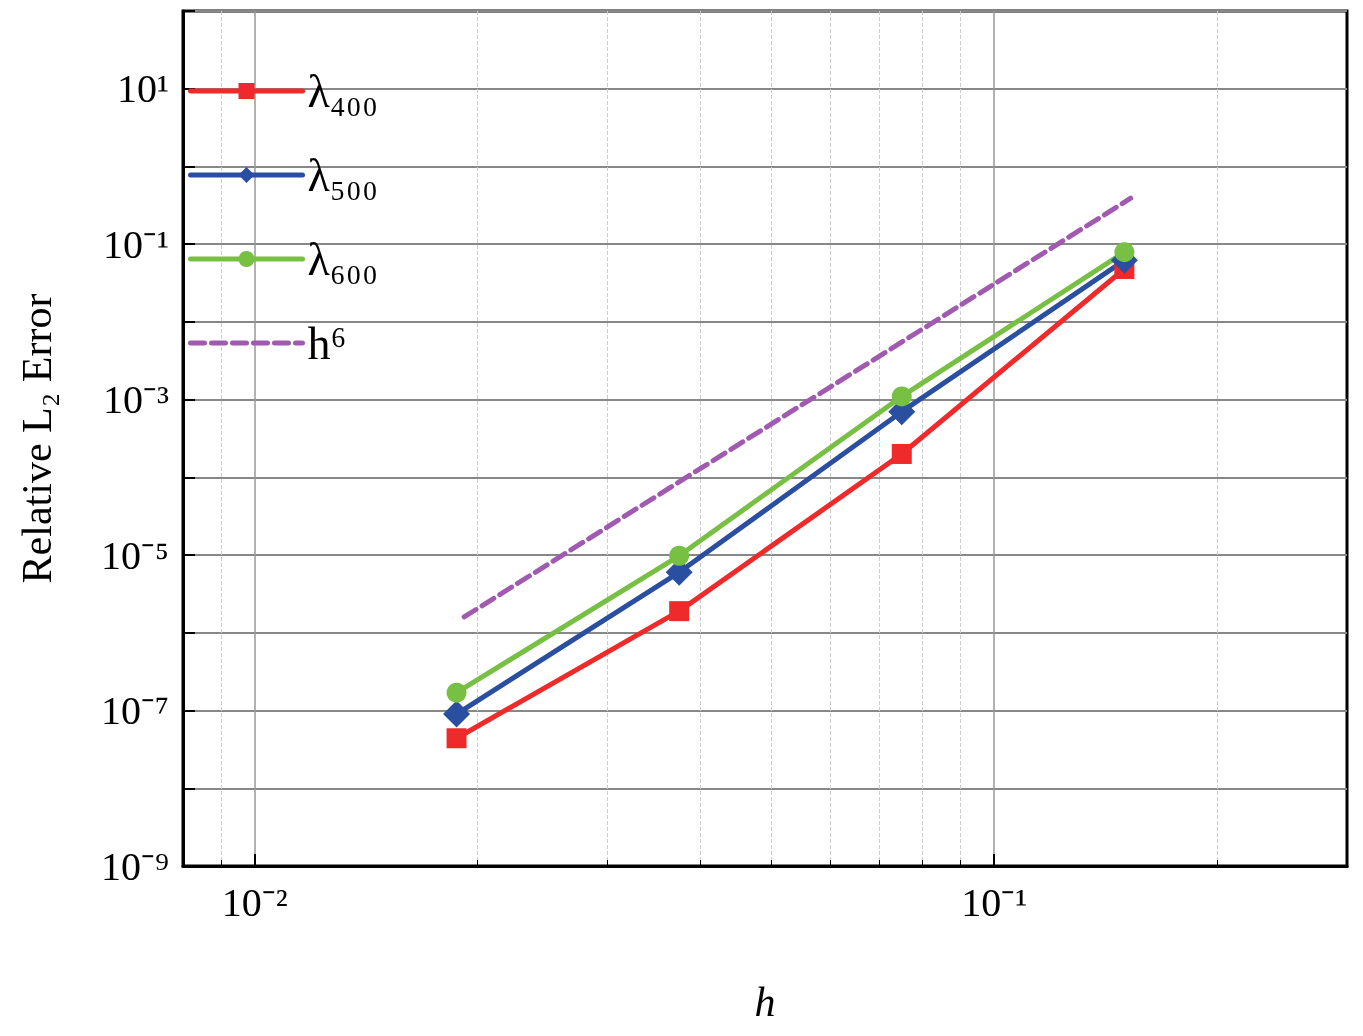  What do you see at coordinates (254, 902) in the screenshot?
I see `x-tick-label: 10⁻²` at bounding box center [254, 902].